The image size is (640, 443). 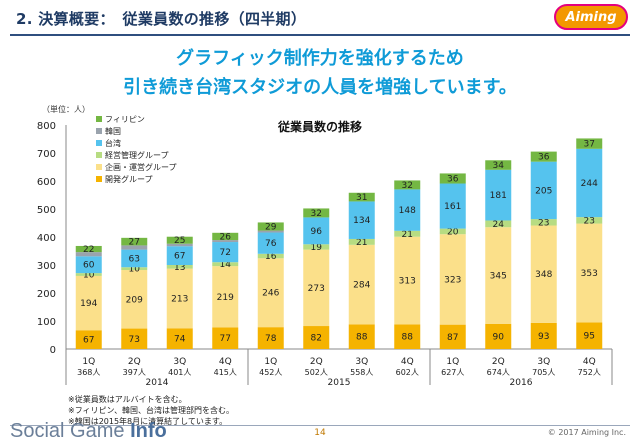 What do you see at coordinates (591, 17) in the screenshot?
I see `aiming-logo: Aiming` at bounding box center [591, 17].